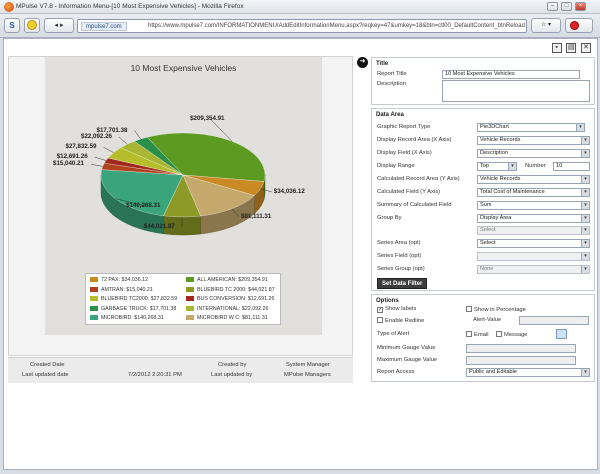  What do you see at coordinates (566, 6) in the screenshot?
I see `maximize-icon: □` at bounding box center [566, 6].